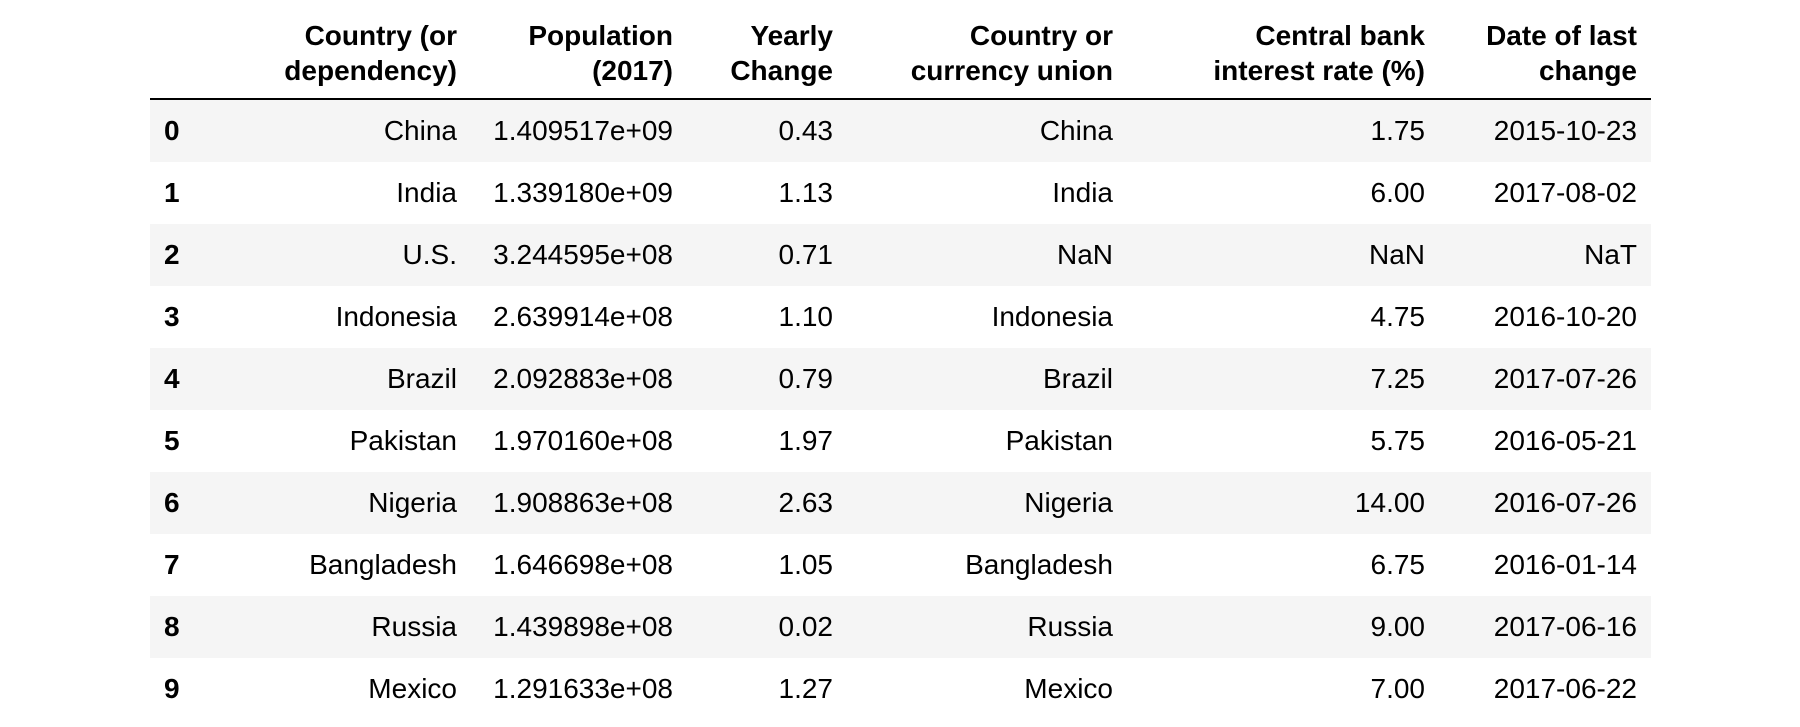  I want to click on cell-yearly-change: 1.97, so click(806, 440).